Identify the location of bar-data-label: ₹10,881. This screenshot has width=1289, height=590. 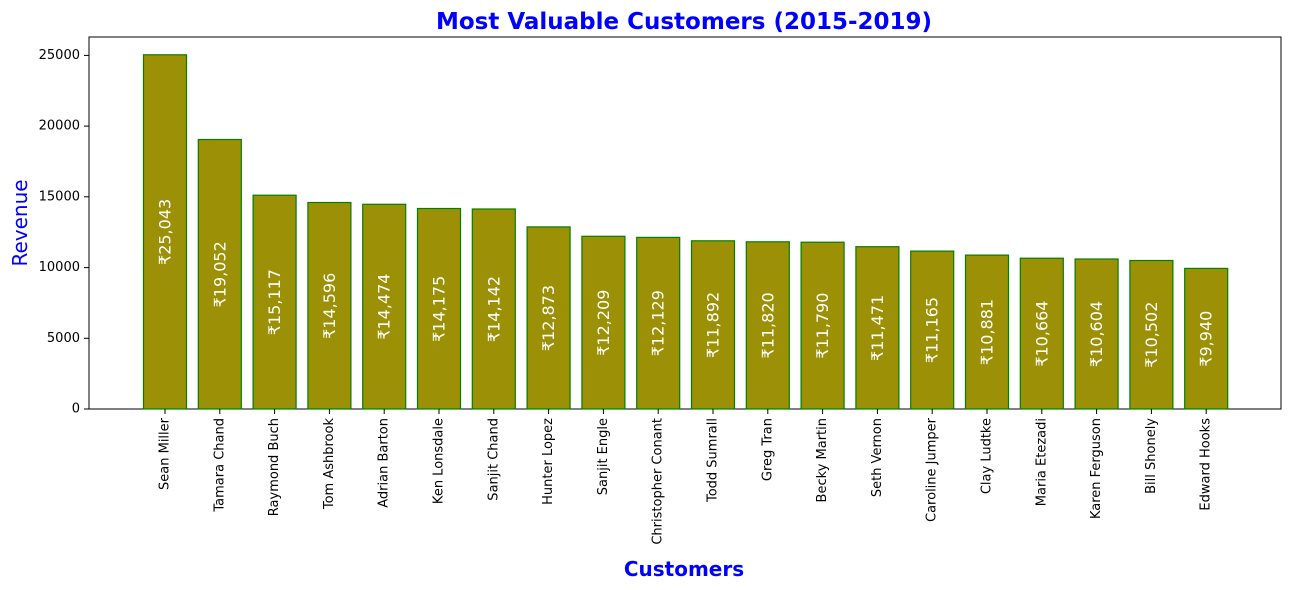
(987, 332).